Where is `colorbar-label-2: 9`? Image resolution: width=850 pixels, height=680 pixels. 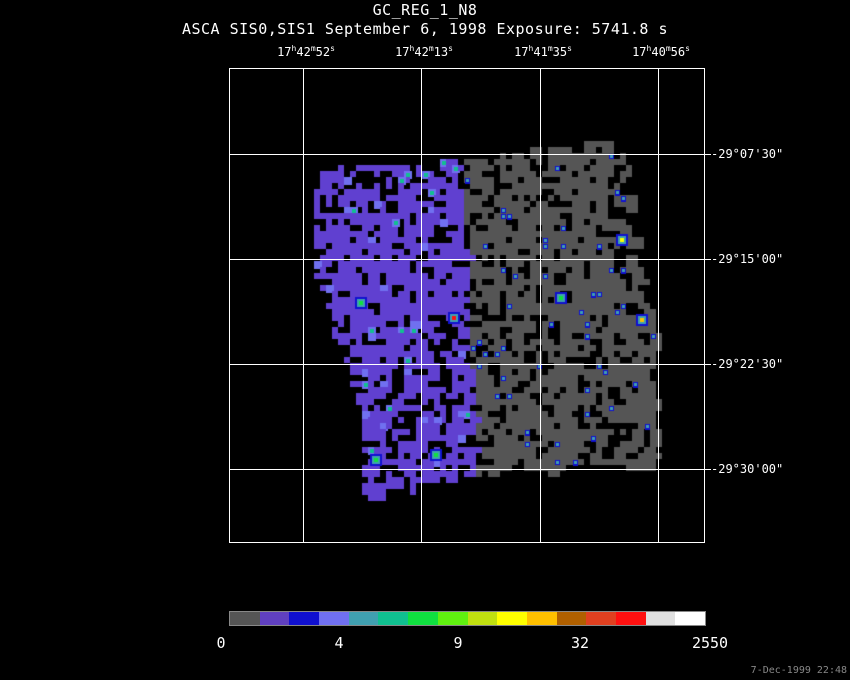 colorbar-label-2: 9 is located at coordinates (458, 643).